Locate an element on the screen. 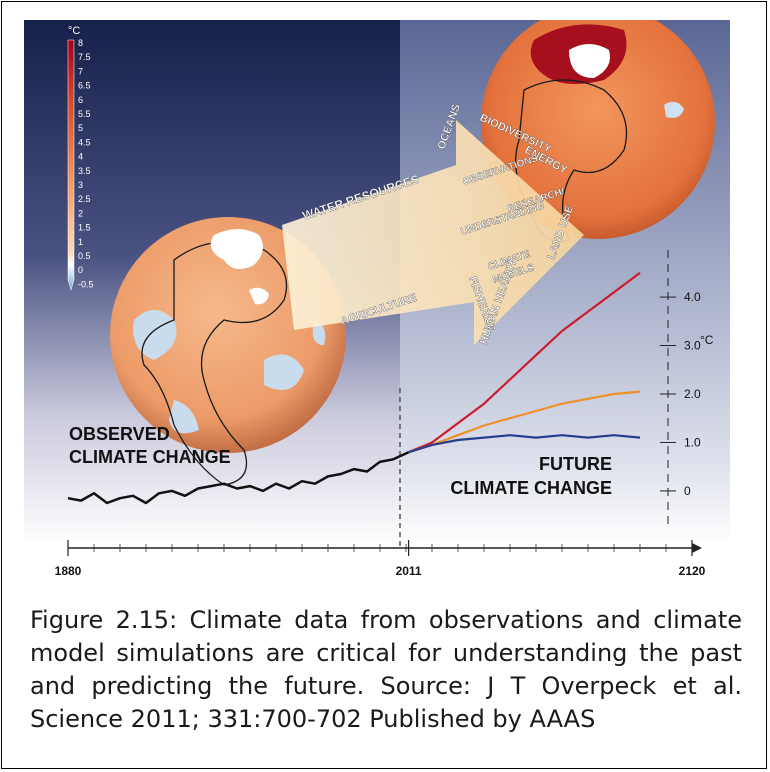 The image size is (770, 772). y-axis-unit: °C is located at coordinates (707, 340).